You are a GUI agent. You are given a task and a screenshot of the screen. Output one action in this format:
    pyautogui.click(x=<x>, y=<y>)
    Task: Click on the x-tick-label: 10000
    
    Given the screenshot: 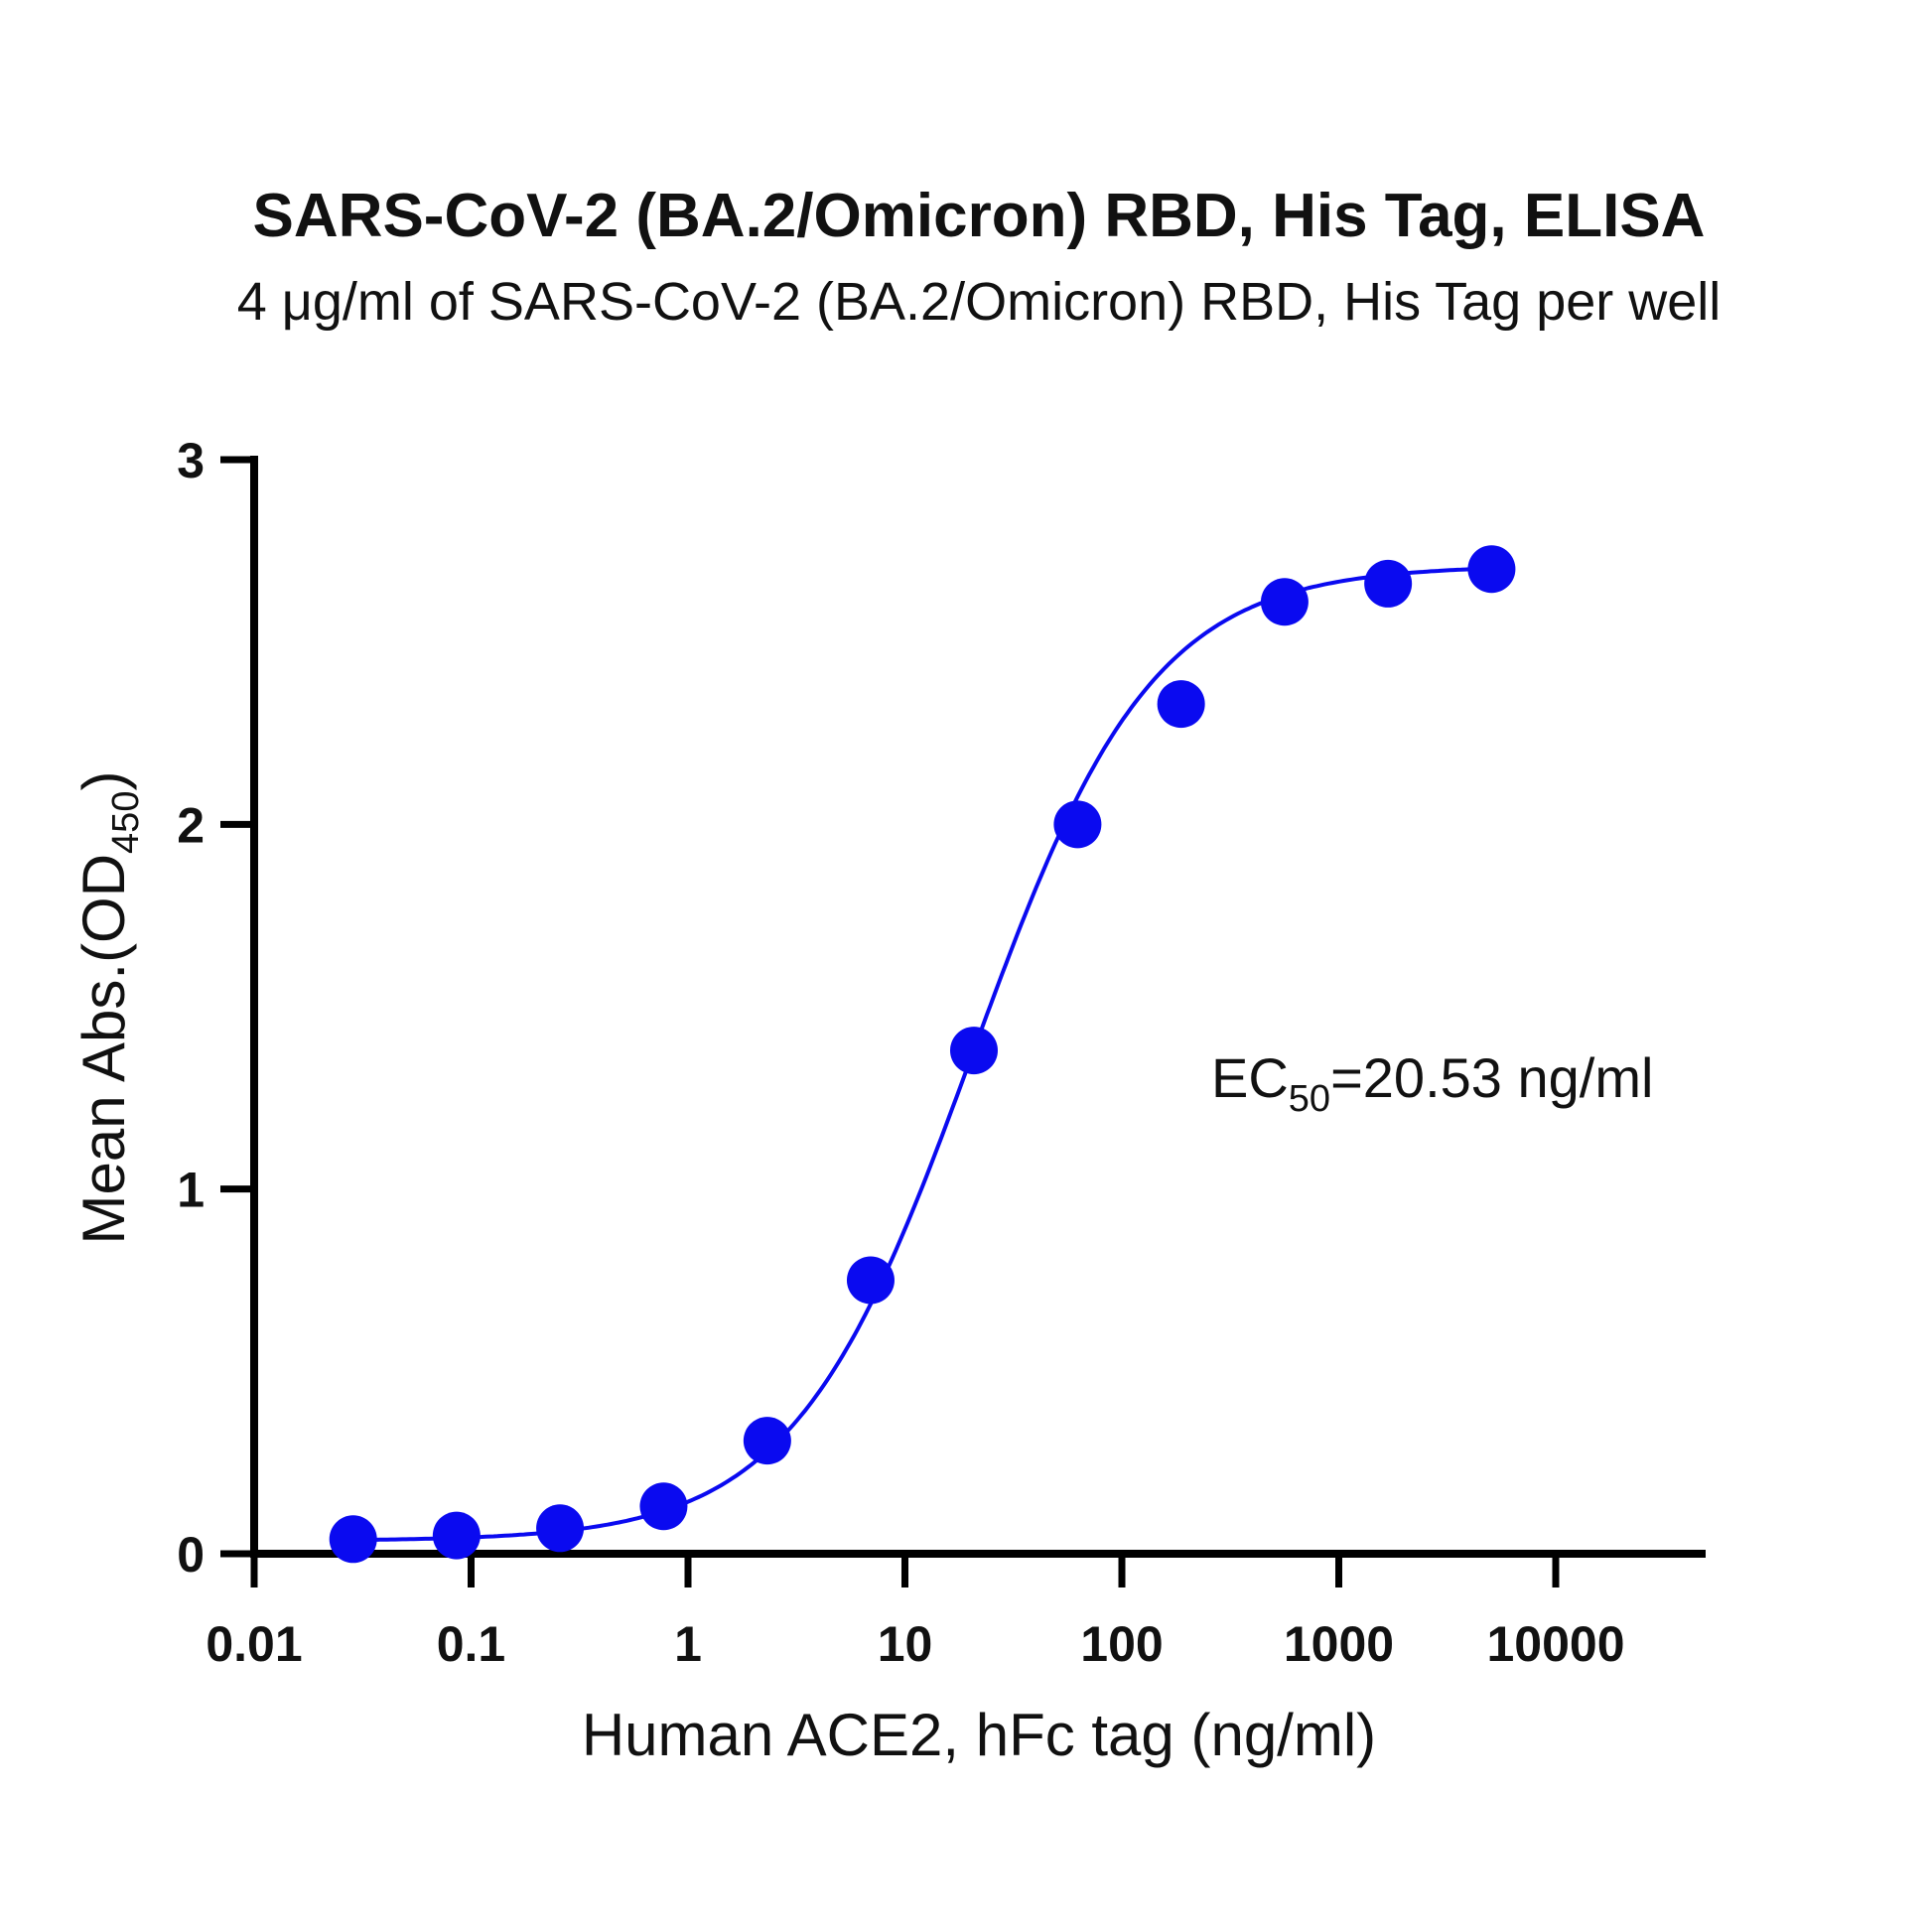 What is the action you would take?
    pyautogui.click(x=1555, y=1644)
    